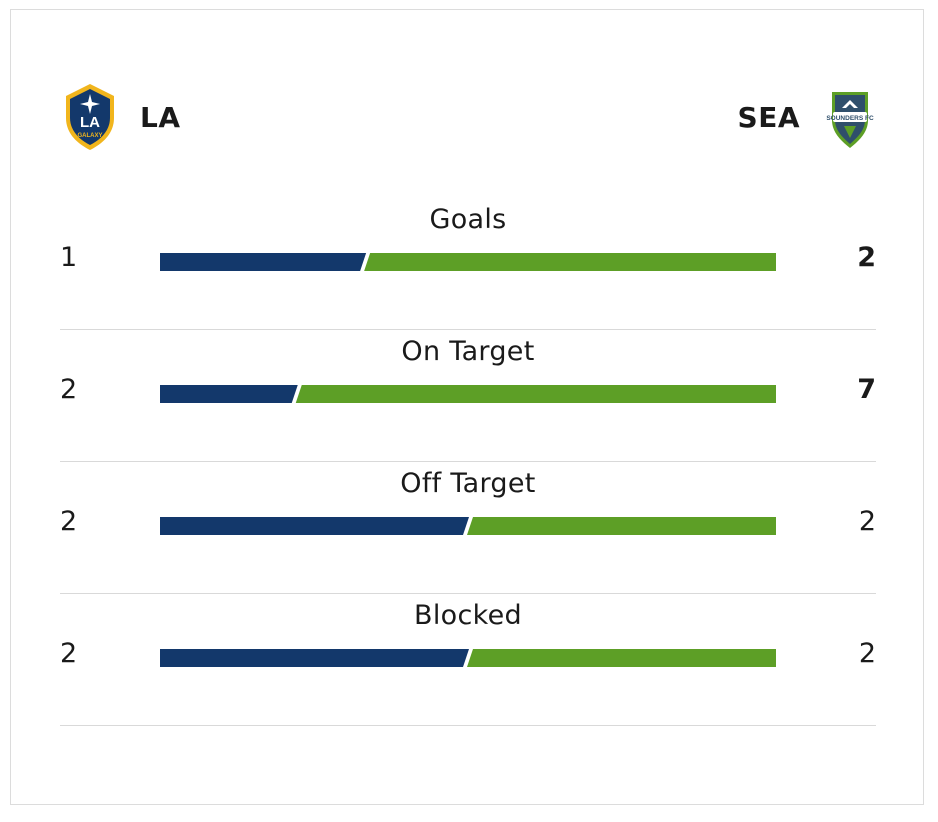 The image size is (938, 822). I want to click on svg-text: SOUNDERS FC, so click(850, 118).